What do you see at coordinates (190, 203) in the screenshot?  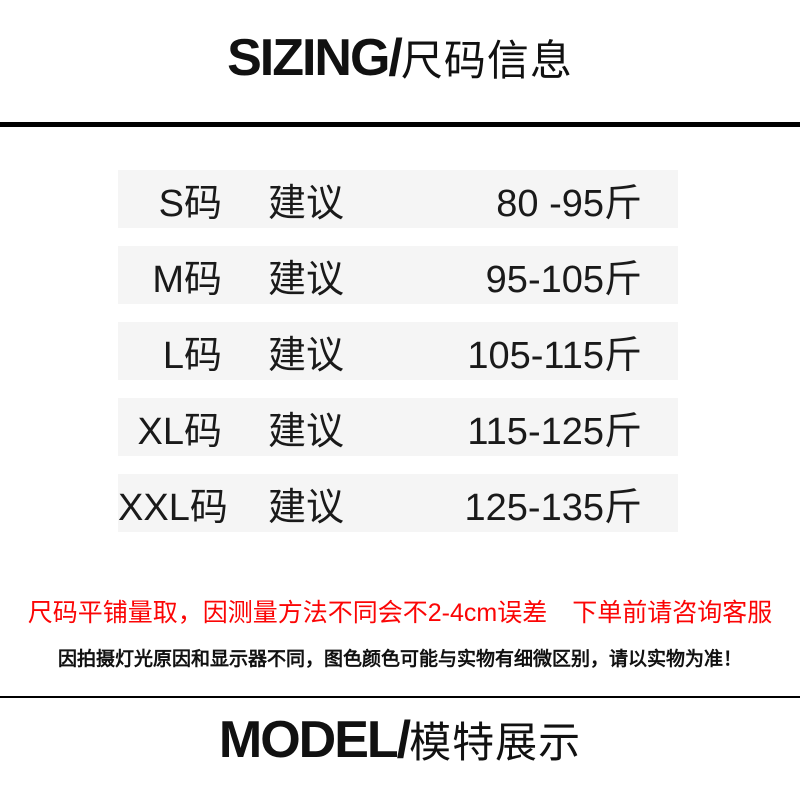 I see `size-name: S码` at bounding box center [190, 203].